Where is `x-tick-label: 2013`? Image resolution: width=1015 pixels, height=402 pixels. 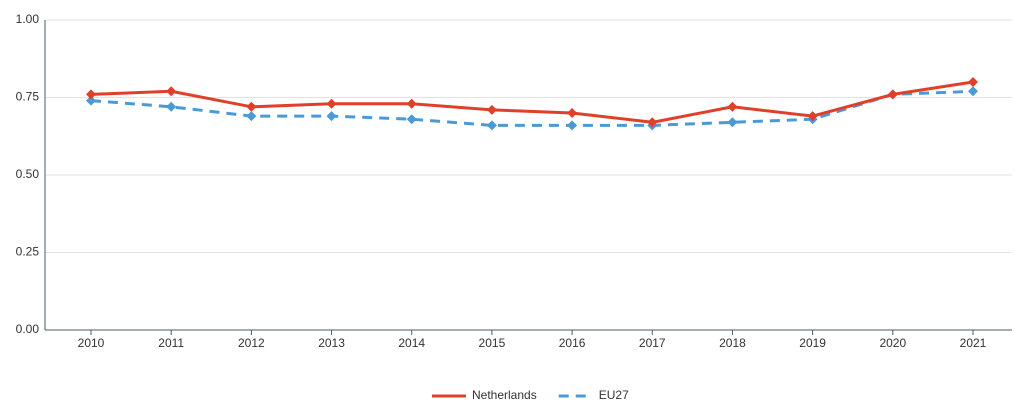
x-tick-label: 2013 is located at coordinates (331, 343).